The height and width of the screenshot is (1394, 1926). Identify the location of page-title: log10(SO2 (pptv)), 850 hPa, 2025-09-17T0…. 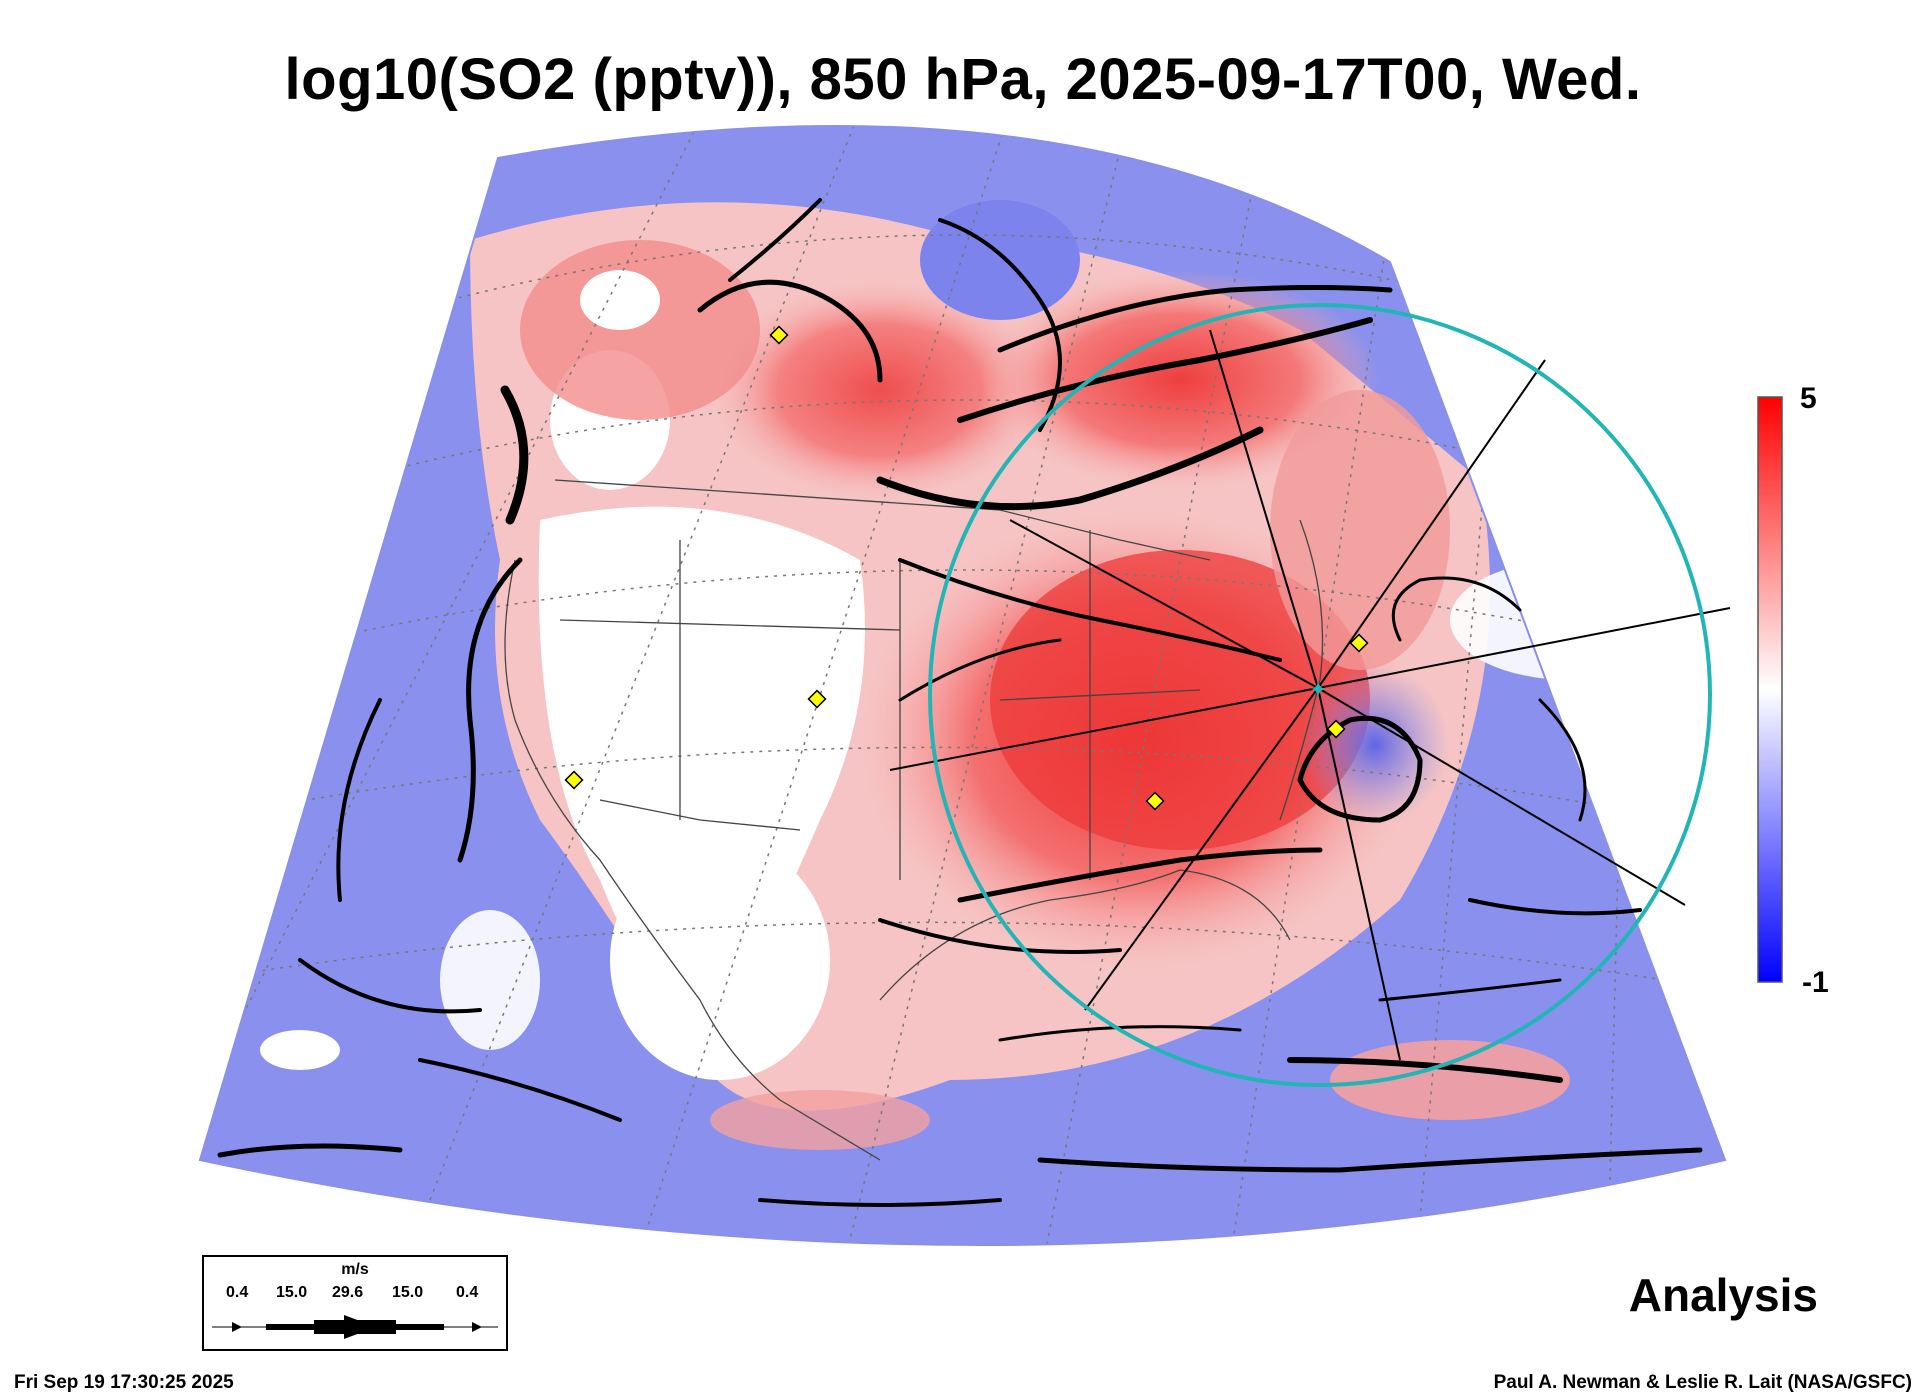
(963, 79).